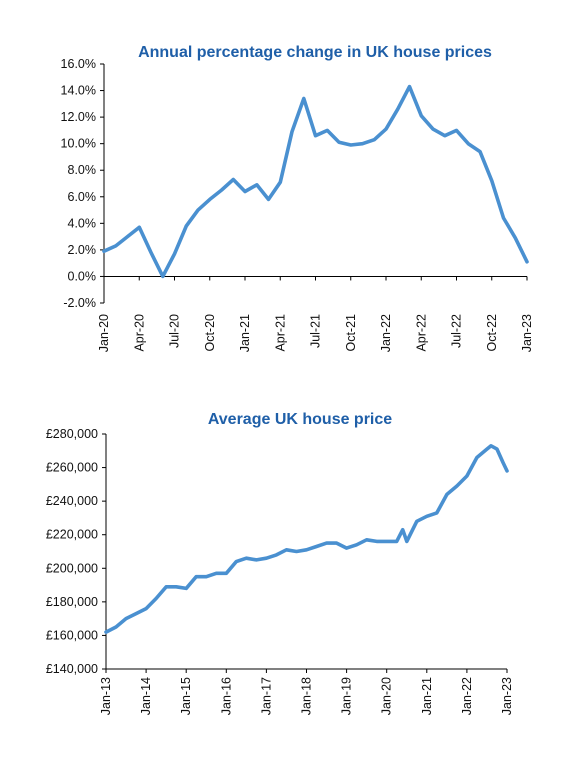 Image resolution: width=572 pixels, height=757 pixels. Describe the element at coordinates (347, 696) in the screenshot. I see `x-tick-label: Jan-19` at that location.